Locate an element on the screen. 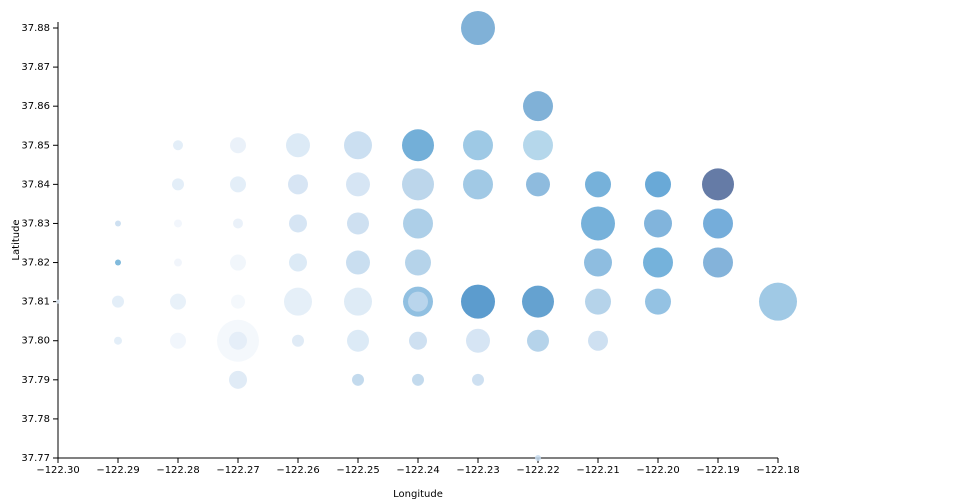 The image size is (960, 500). y-tick-label: 37.88 is located at coordinates (35, 28).